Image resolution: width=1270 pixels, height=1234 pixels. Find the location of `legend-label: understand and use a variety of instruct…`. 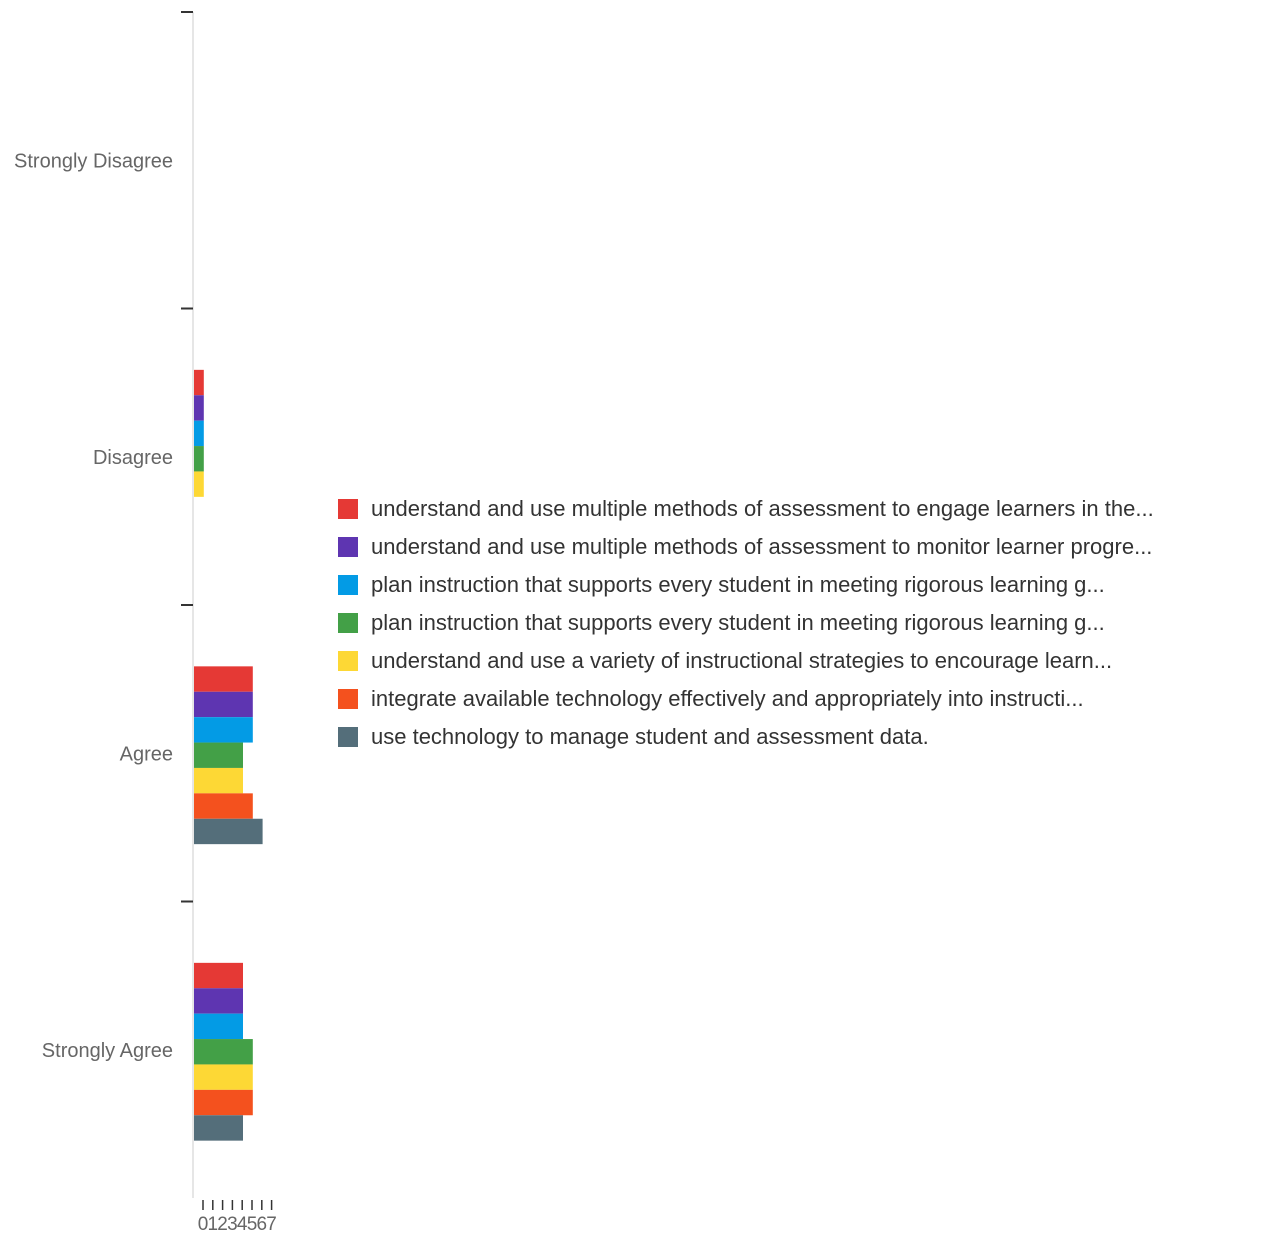

legend-label: understand and use a variety of instruct… is located at coordinates (742, 660).